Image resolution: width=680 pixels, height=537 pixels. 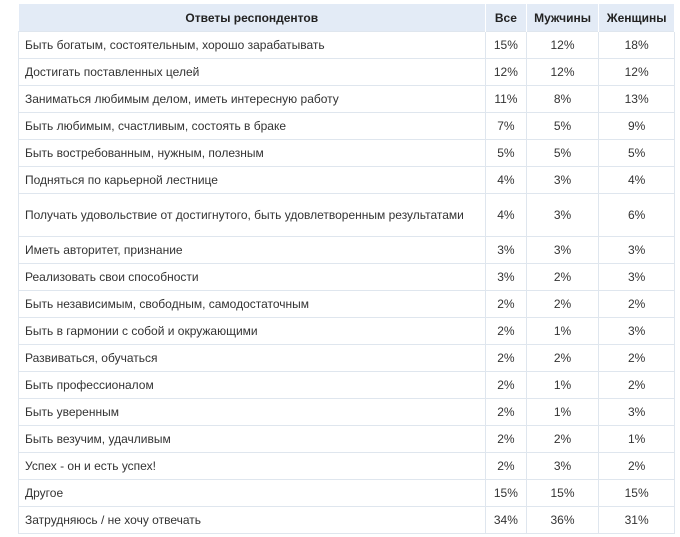 I want to click on table-row: Достигать поставленных целей 12% 12% 12%, so click(x=346, y=72).